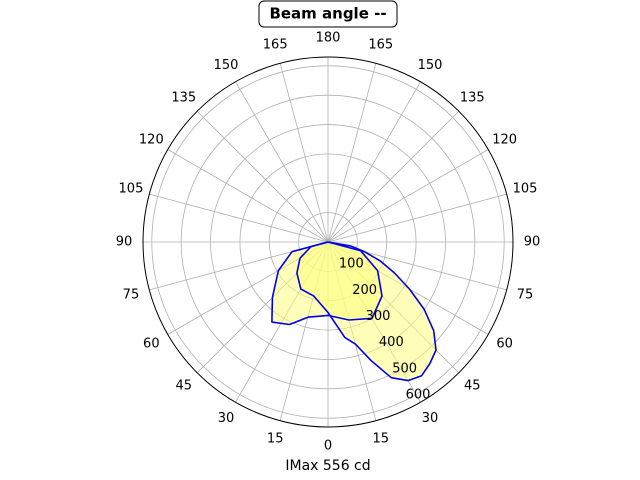  Describe the element at coordinates (327, 466) in the screenshot. I see `x-axis-label: IMax 556 cd` at that location.